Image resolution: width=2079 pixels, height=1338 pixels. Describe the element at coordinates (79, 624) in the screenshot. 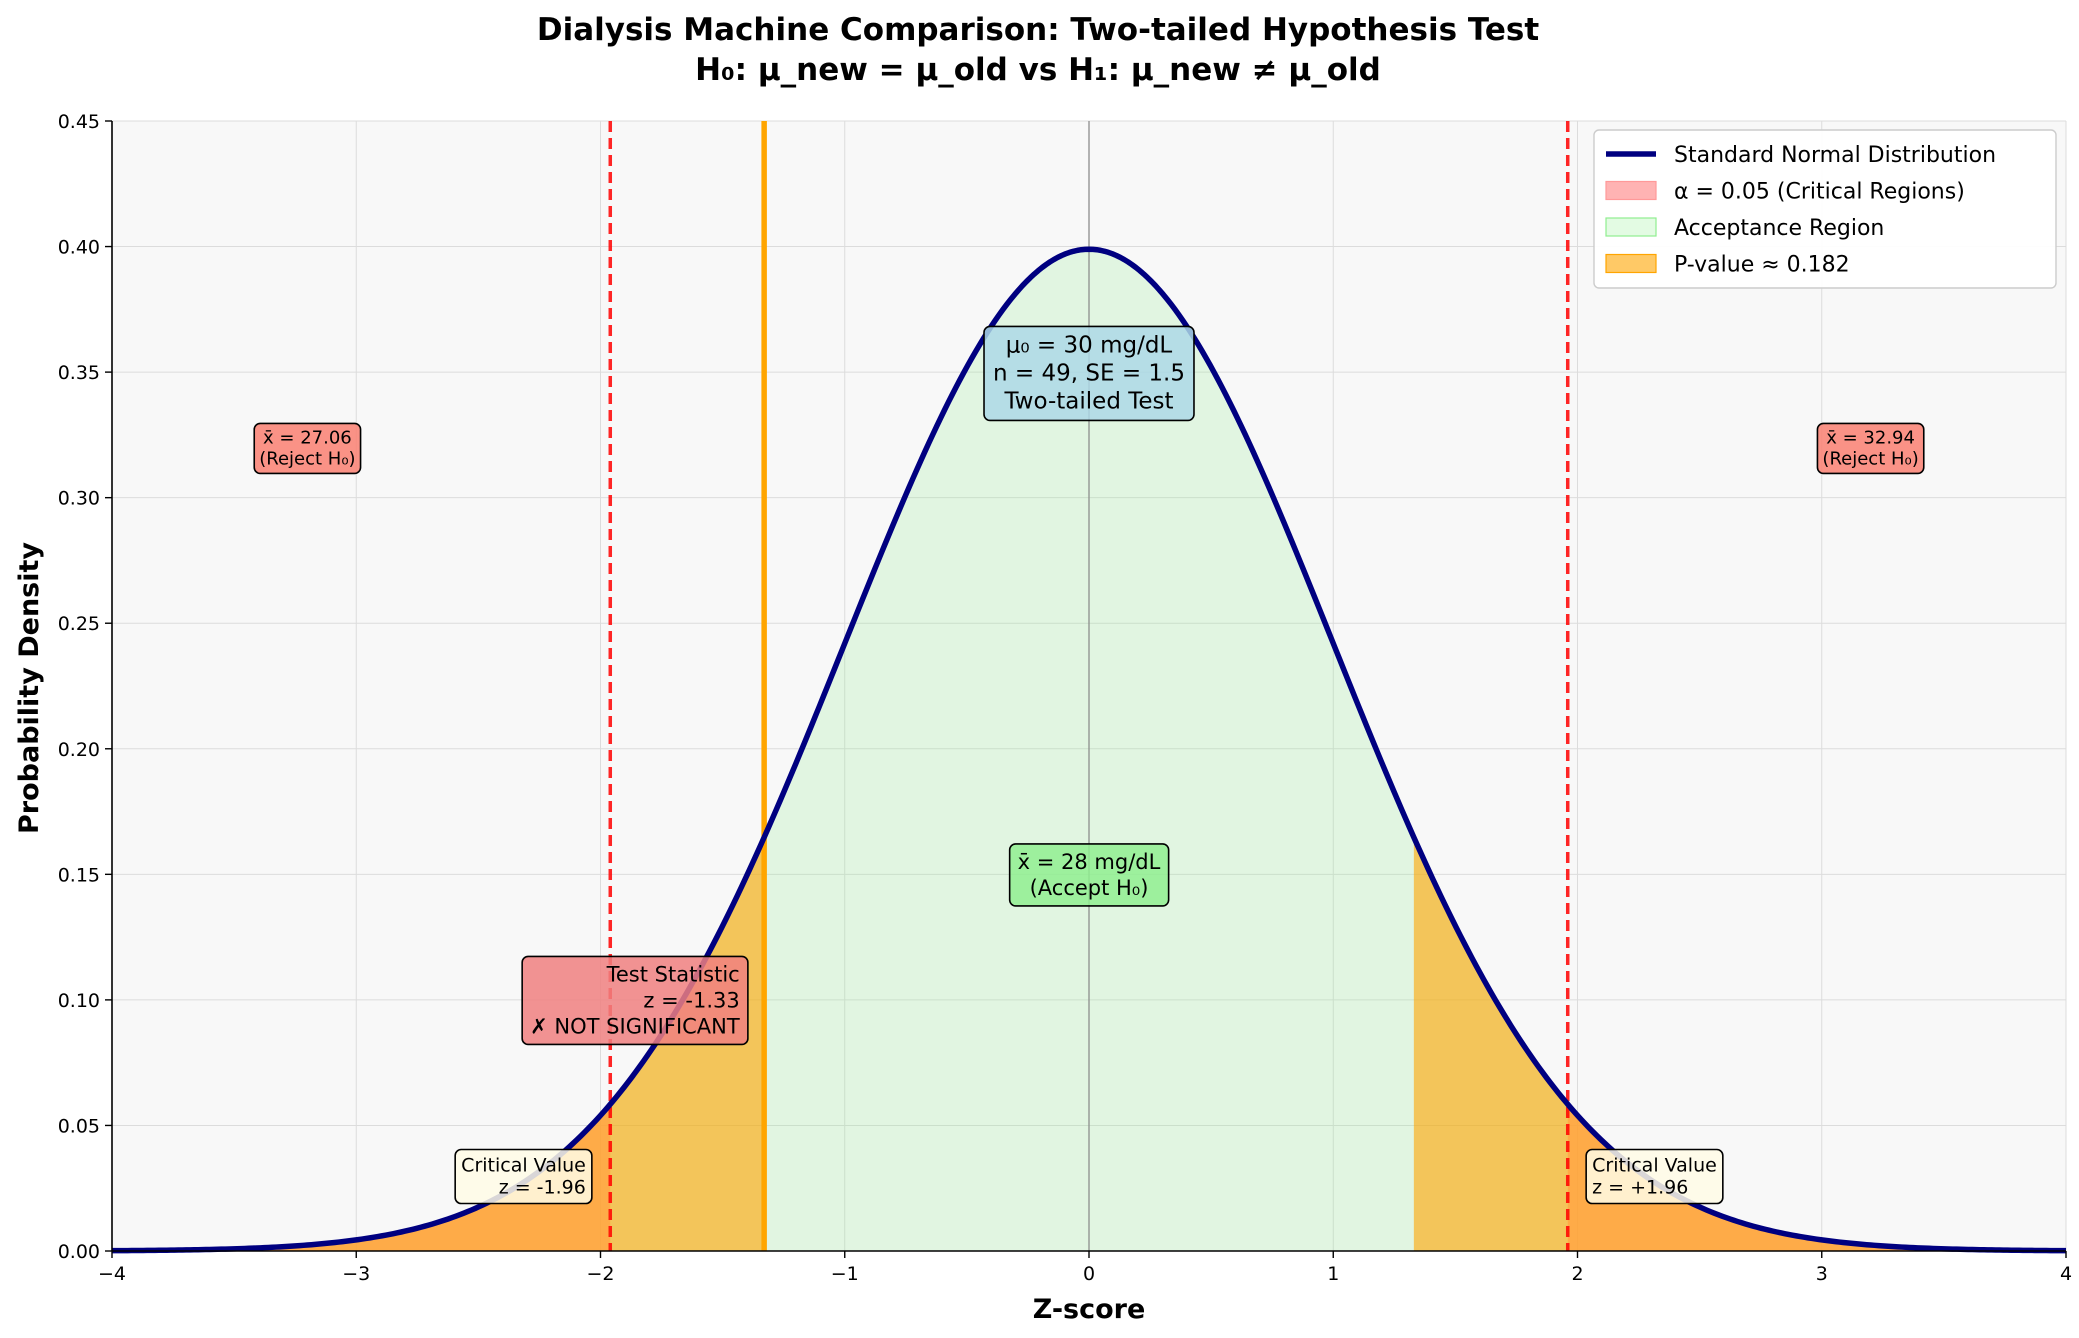

I see `y-tick-label: 0.25` at that location.